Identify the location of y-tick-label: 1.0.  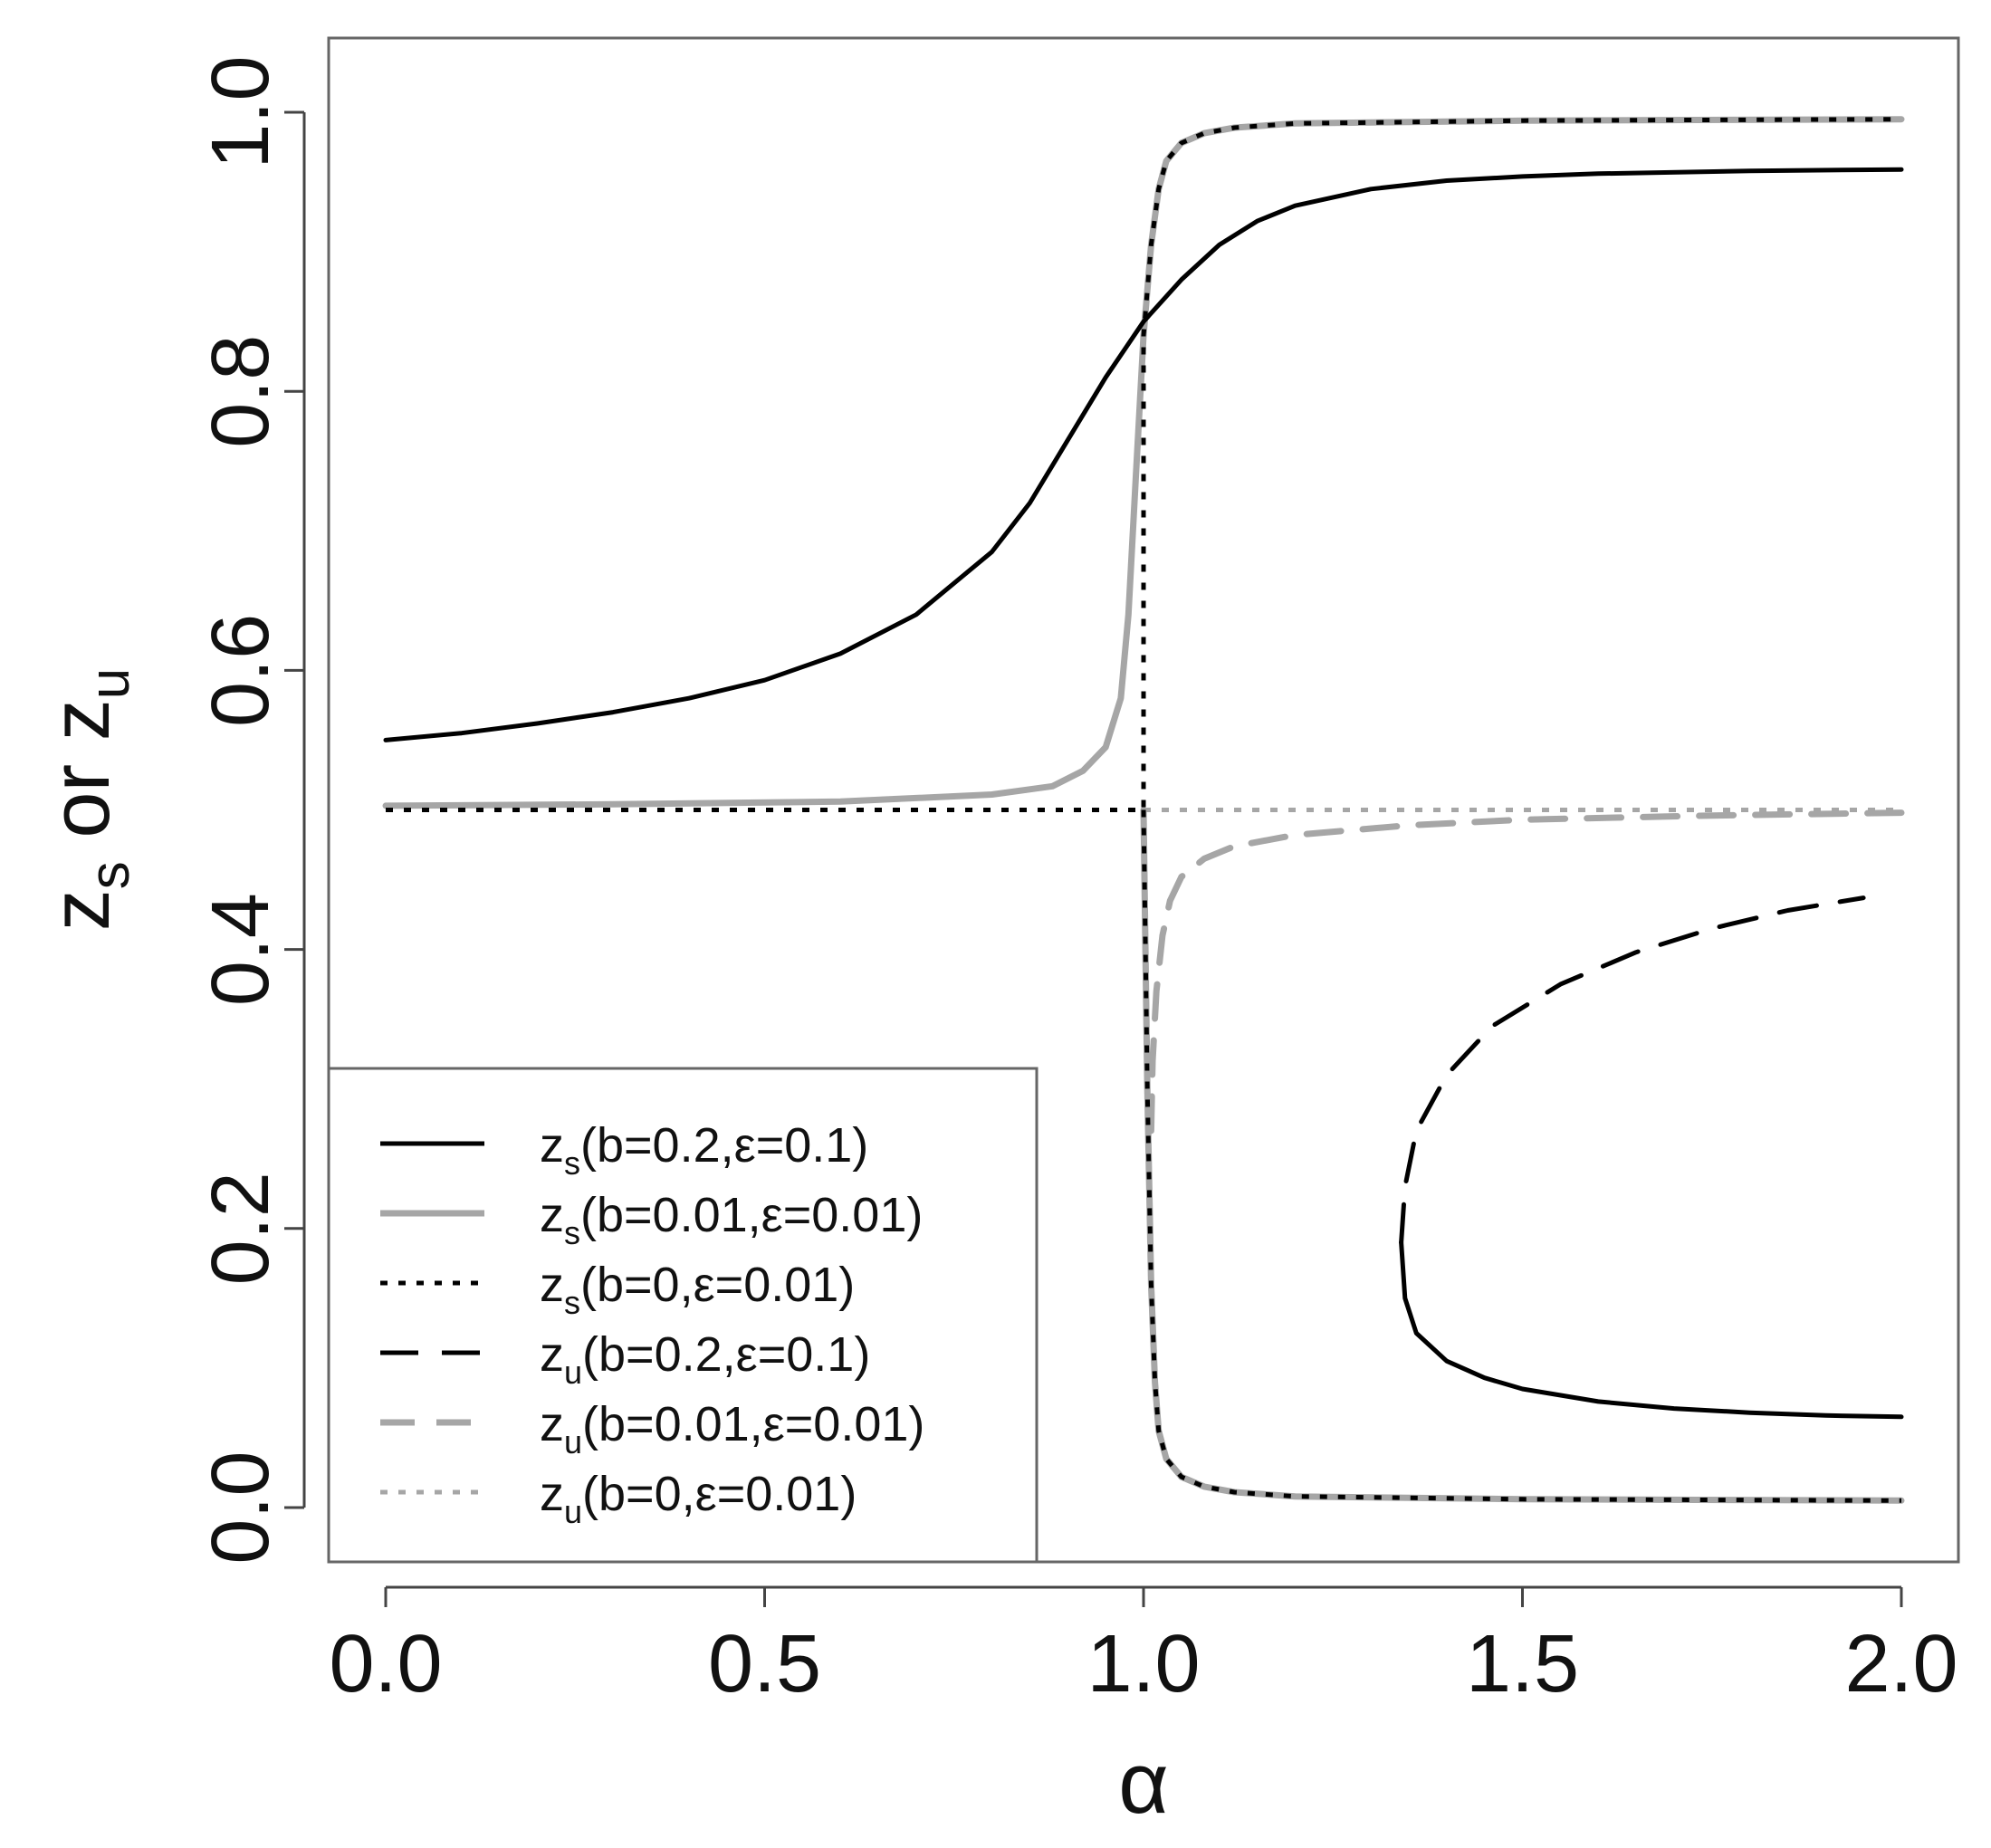
(241, 111).